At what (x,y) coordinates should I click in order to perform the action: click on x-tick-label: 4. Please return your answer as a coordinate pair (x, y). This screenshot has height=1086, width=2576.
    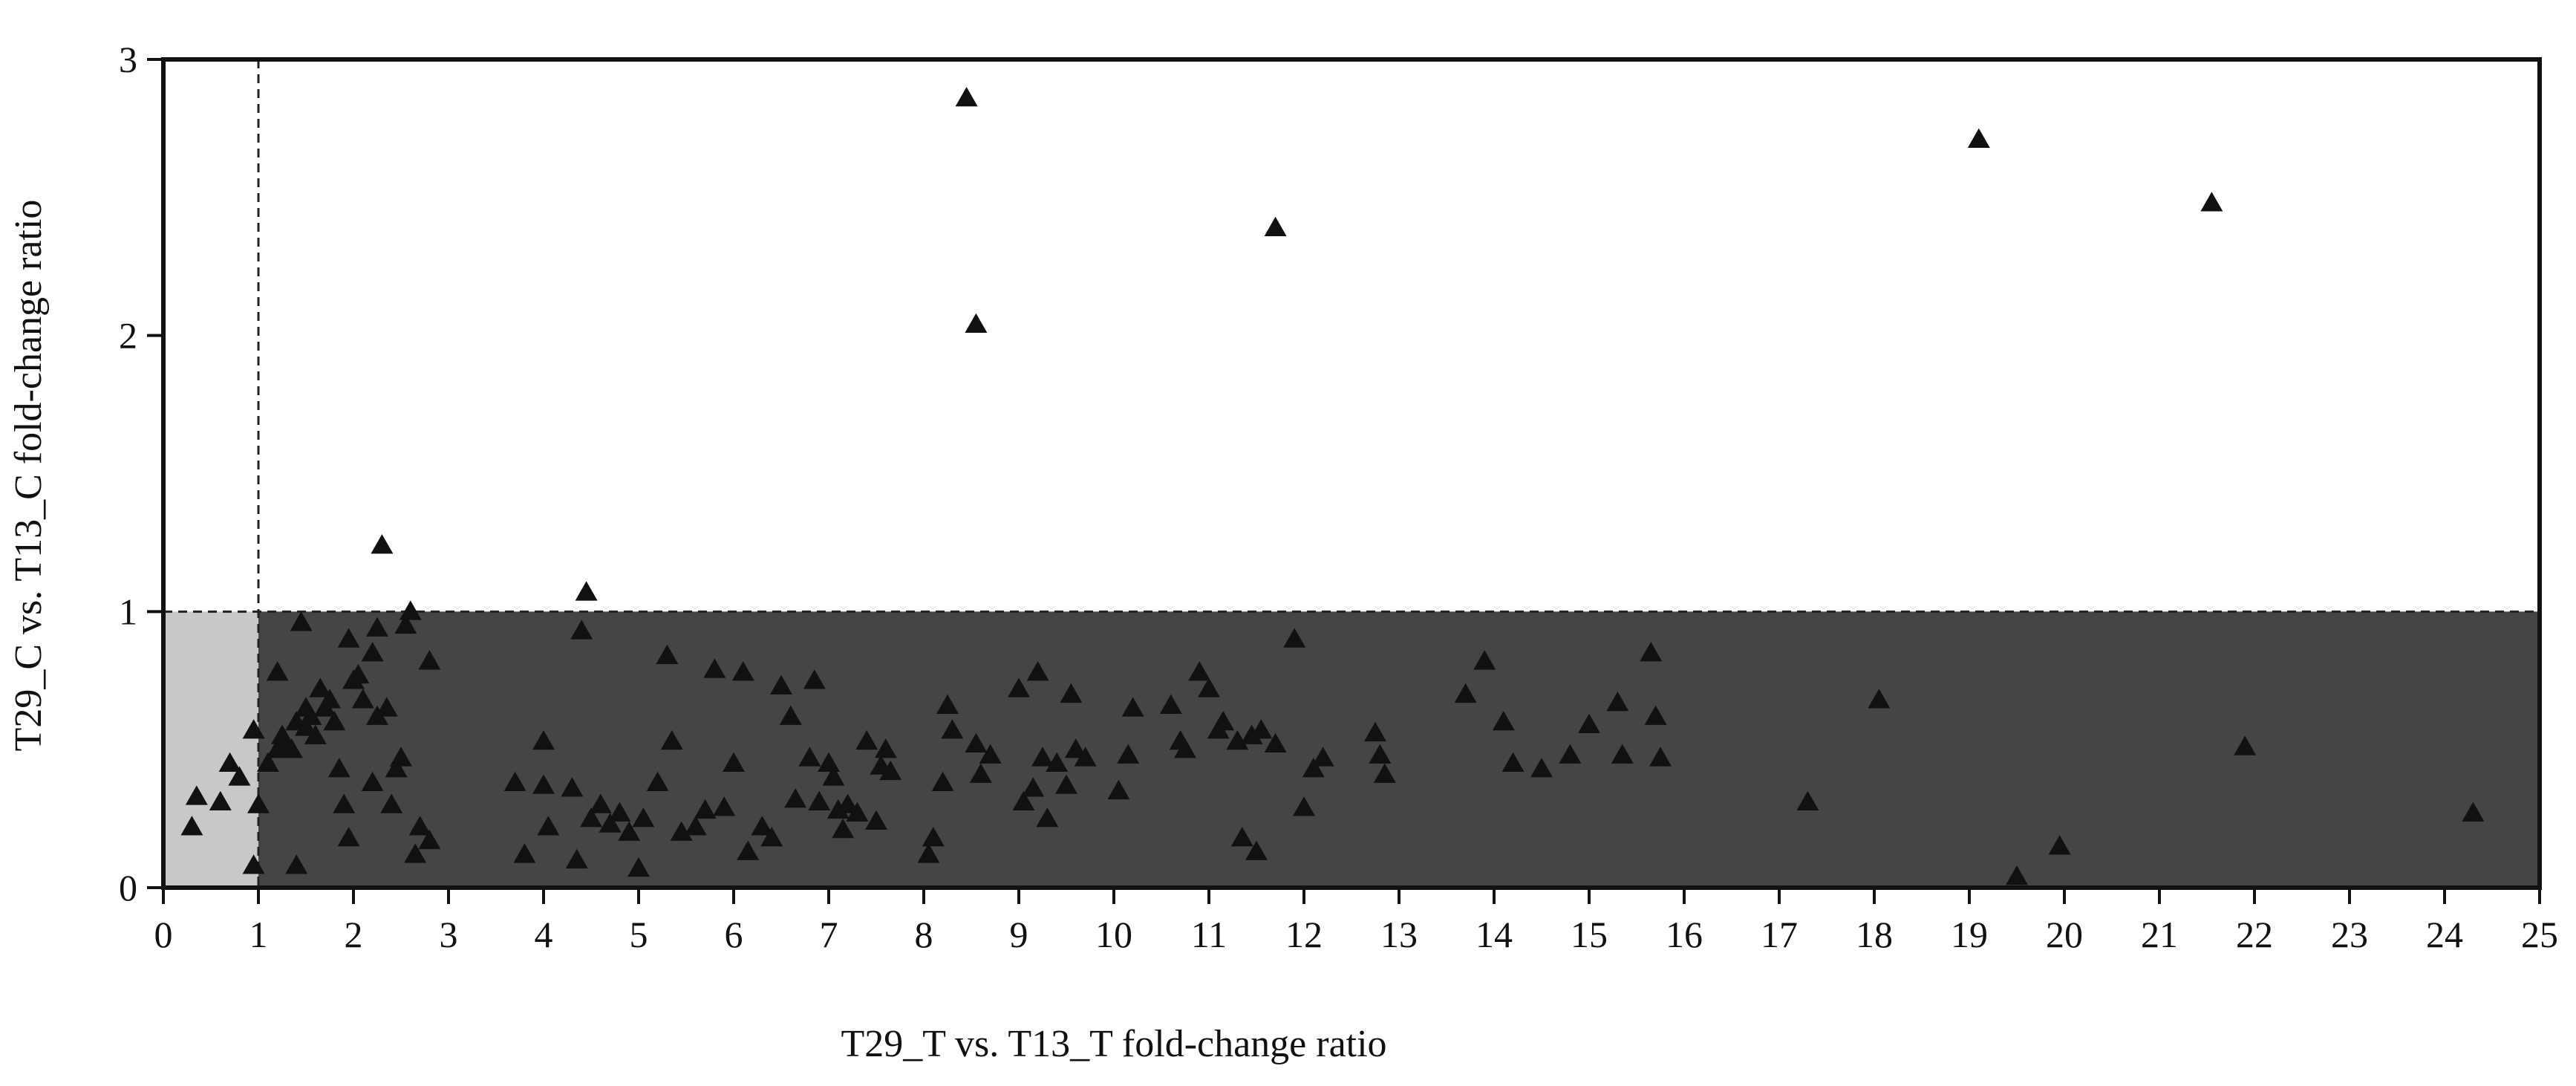
    Looking at the image, I should click on (544, 934).